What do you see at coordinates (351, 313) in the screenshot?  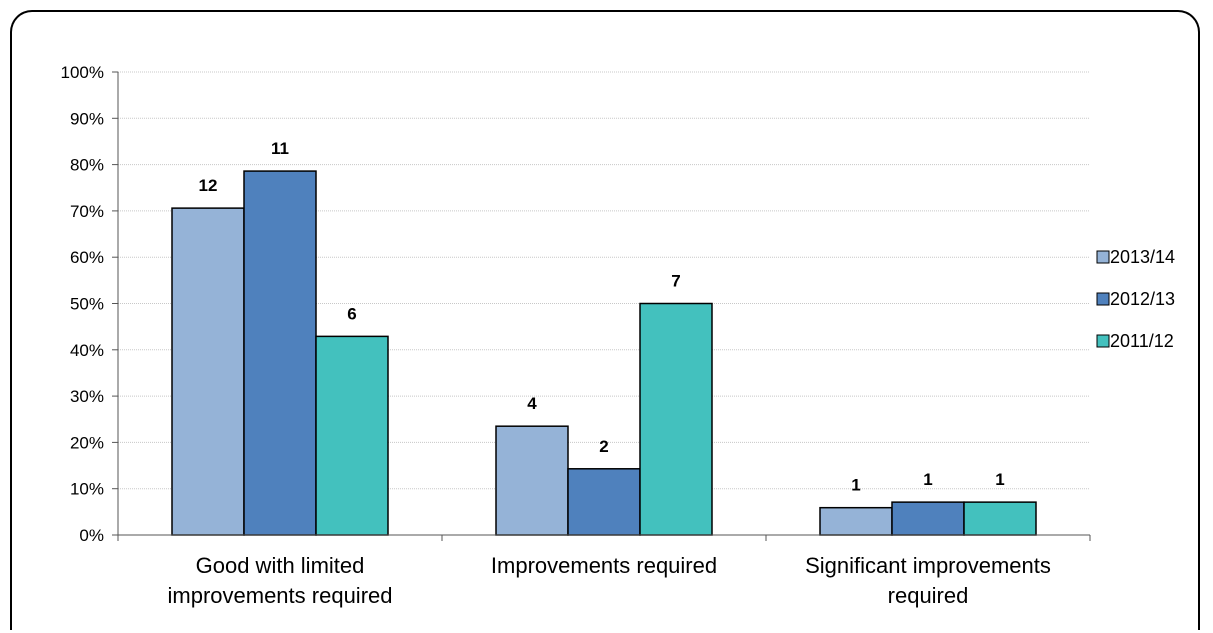 I see `data-label: 6` at bounding box center [351, 313].